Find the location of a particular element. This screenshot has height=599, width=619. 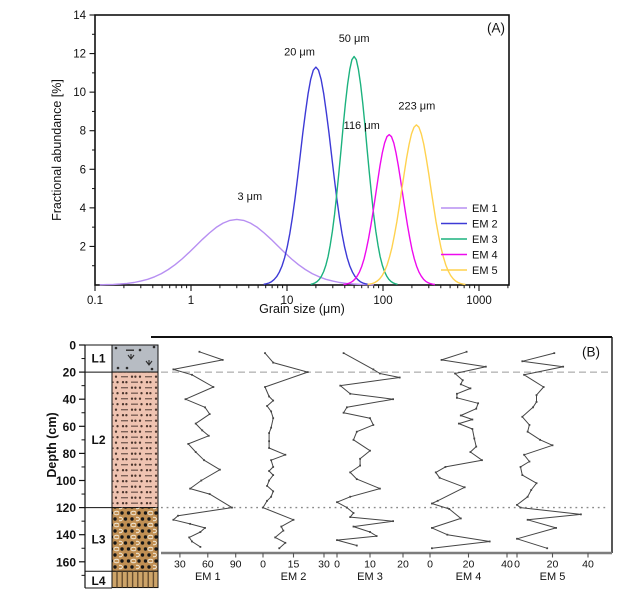

panel-a-x-axis-title: Grain size (μm) is located at coordinates (302, 309).